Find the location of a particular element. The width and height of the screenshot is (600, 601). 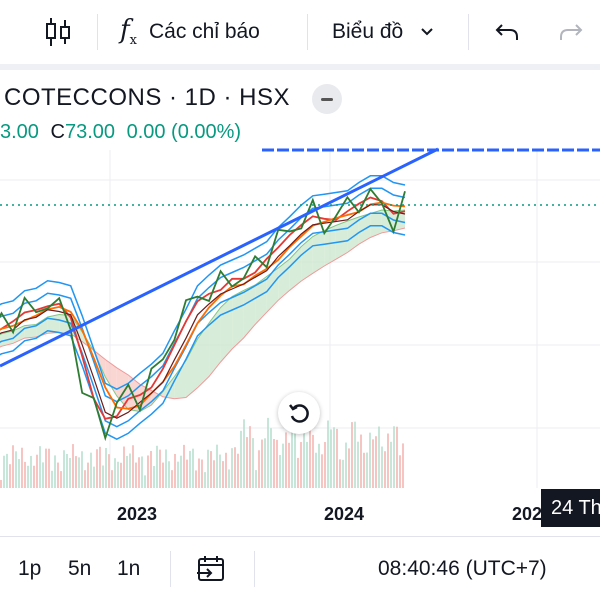

reset-chart-button is located at coordinates (299, 413).